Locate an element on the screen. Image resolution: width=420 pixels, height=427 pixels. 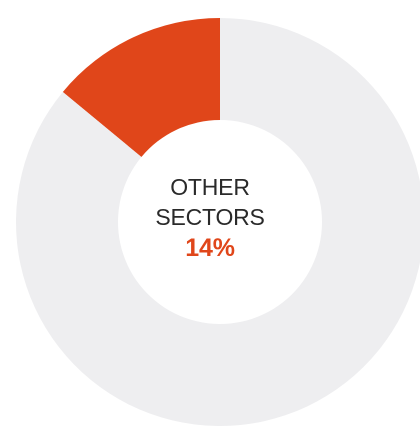
center-label-line-2: SECTORS is located at coordinates (210, 217).